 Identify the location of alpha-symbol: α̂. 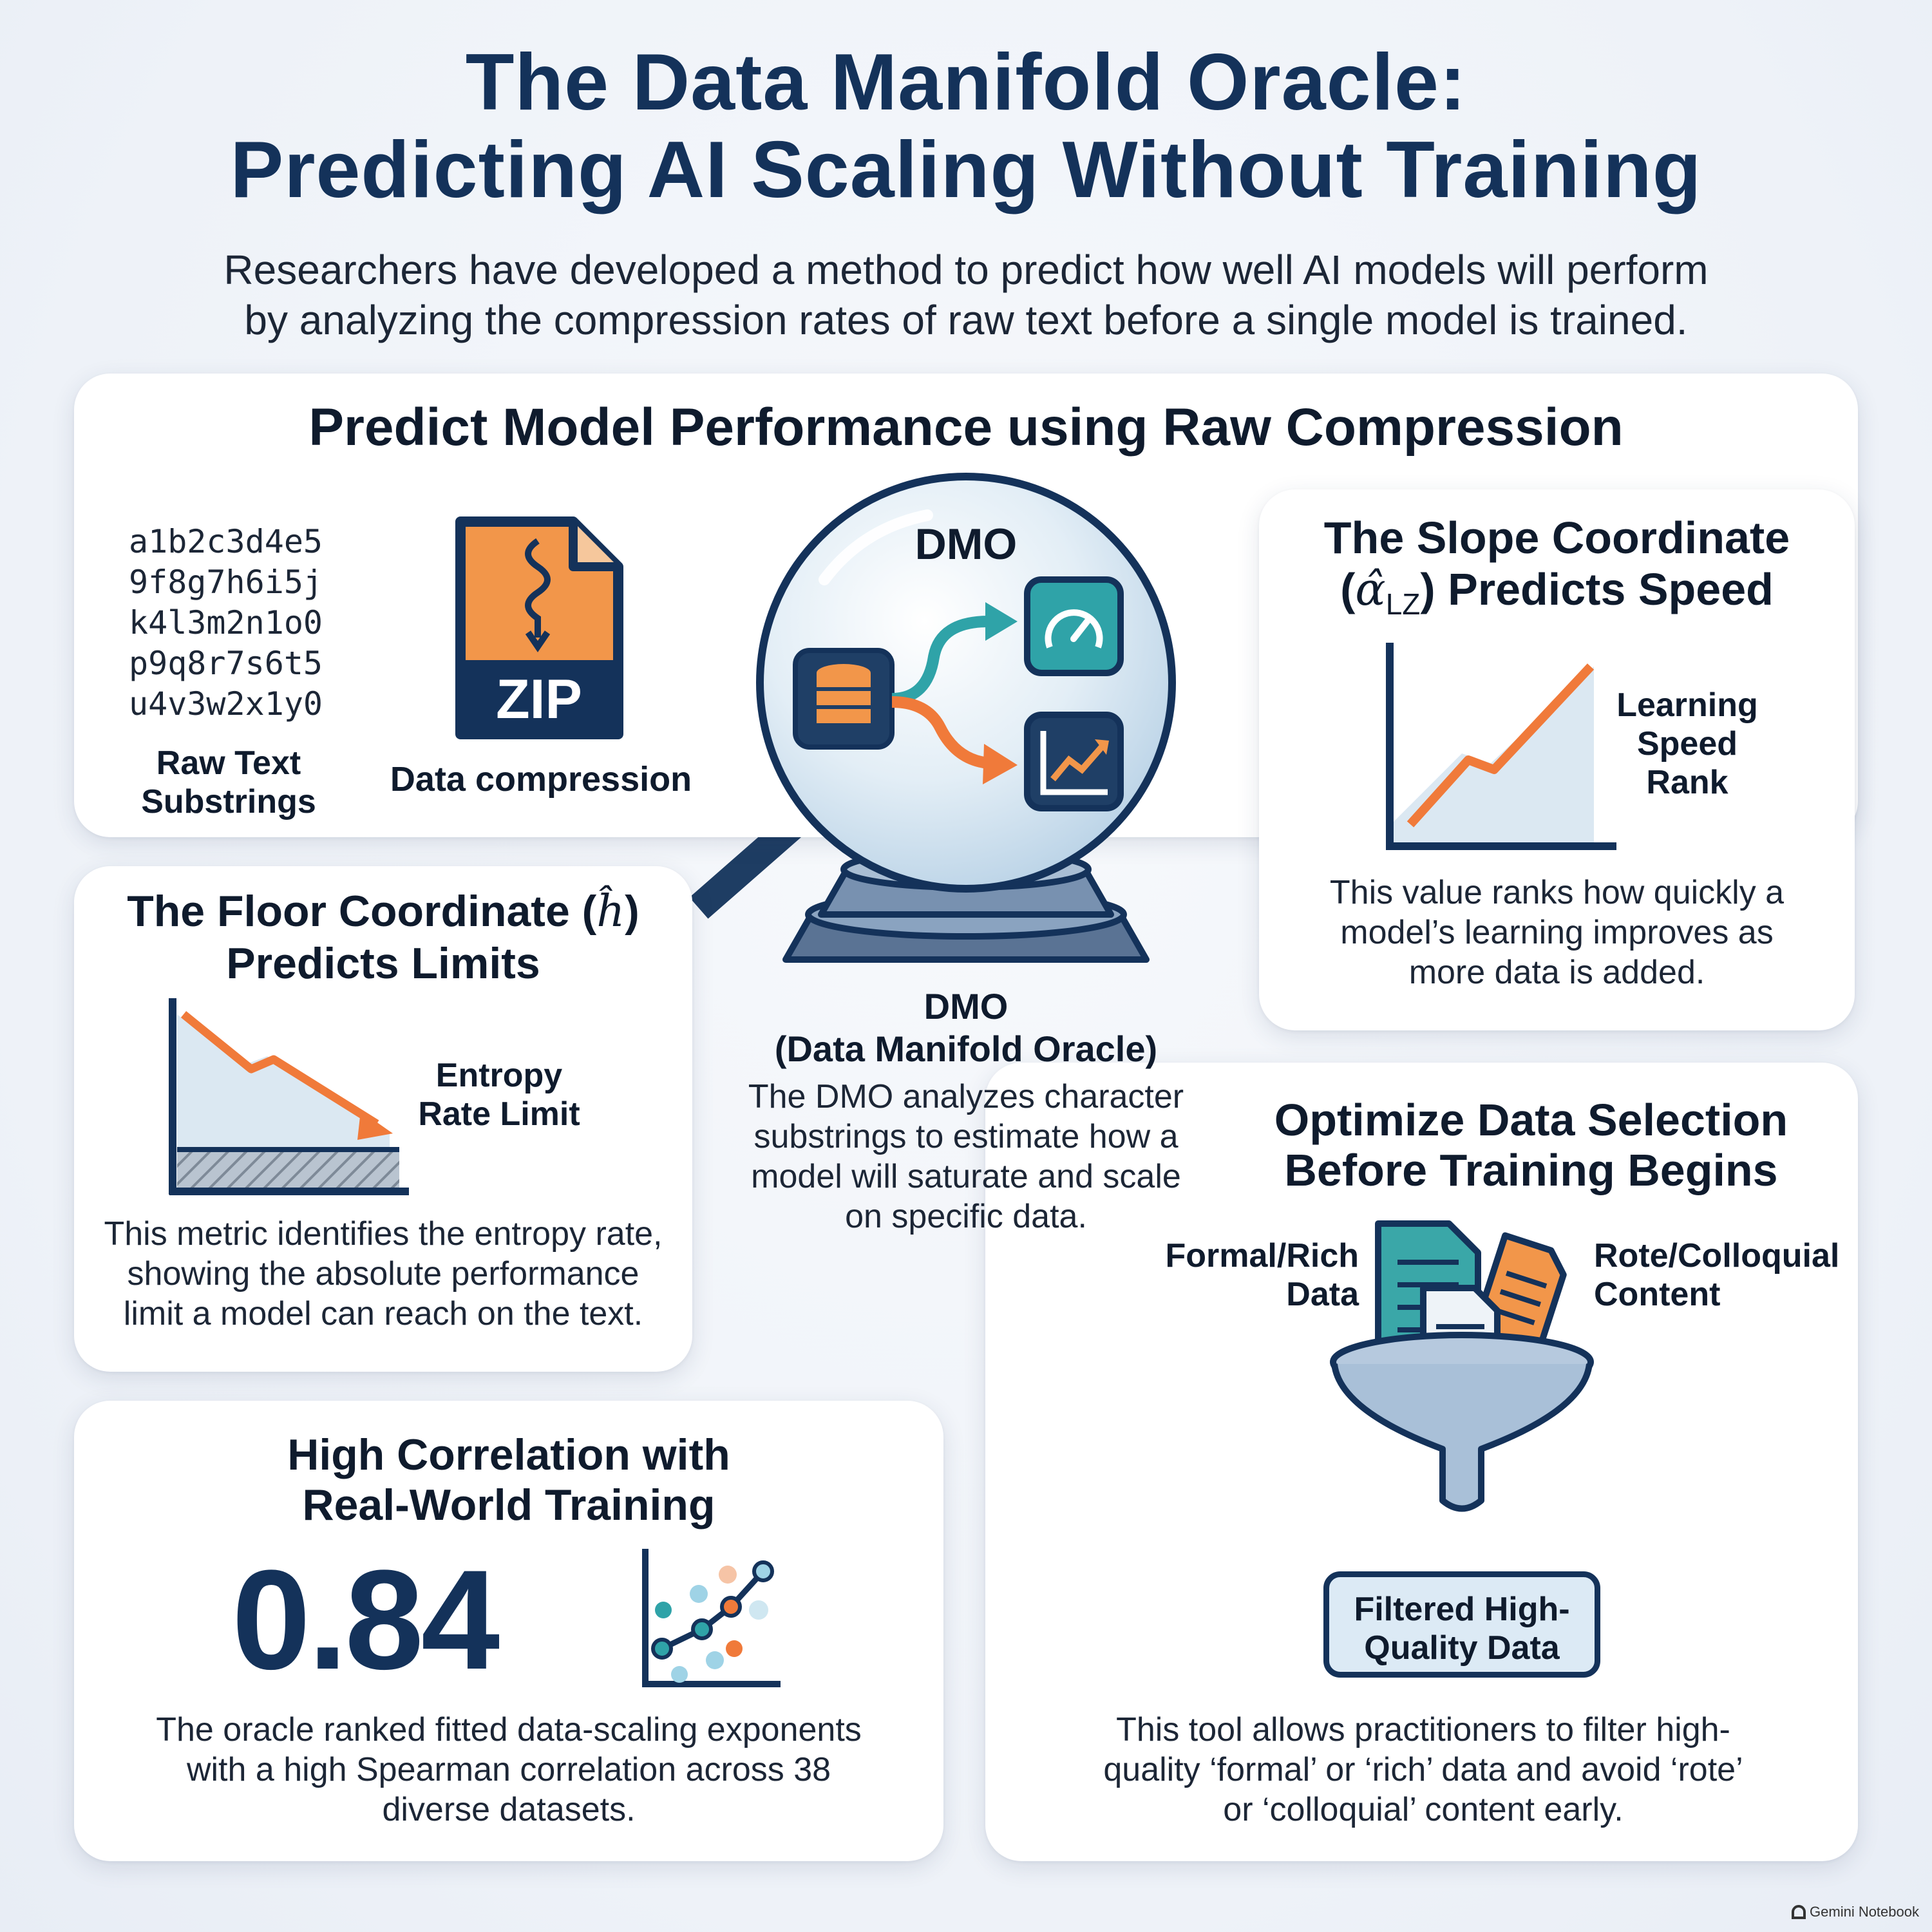
(1370, 589).